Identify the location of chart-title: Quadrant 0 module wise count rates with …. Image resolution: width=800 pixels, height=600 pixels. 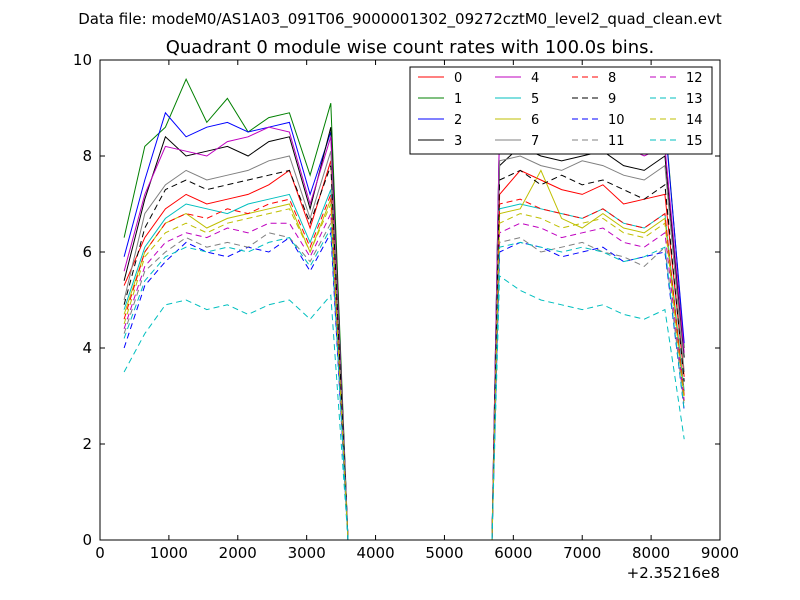
(410, 47).